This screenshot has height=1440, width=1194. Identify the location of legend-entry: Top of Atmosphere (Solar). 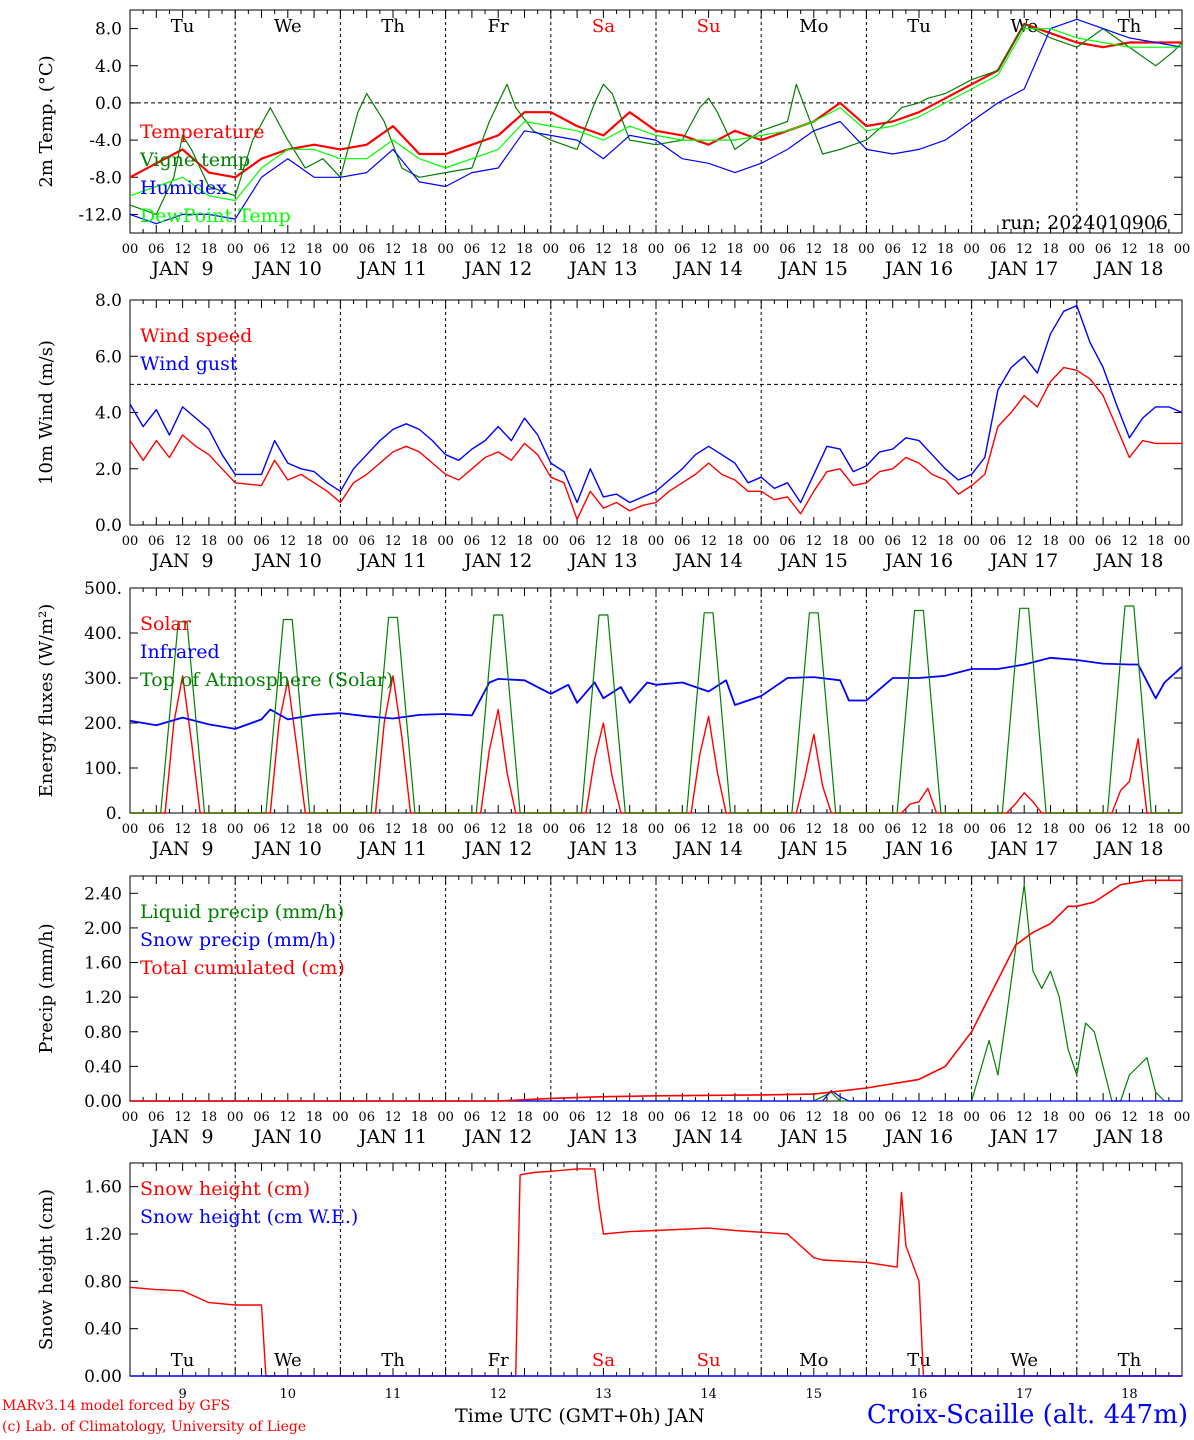
(266, 680).